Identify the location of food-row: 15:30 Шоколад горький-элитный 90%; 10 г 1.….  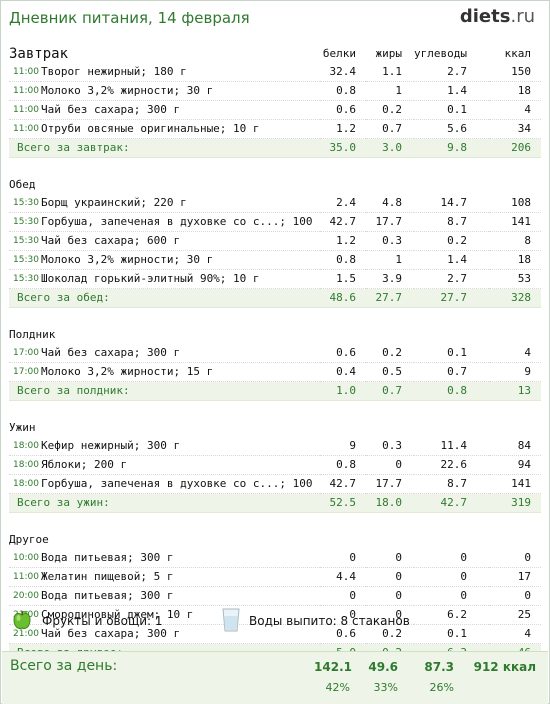
(275, 279).